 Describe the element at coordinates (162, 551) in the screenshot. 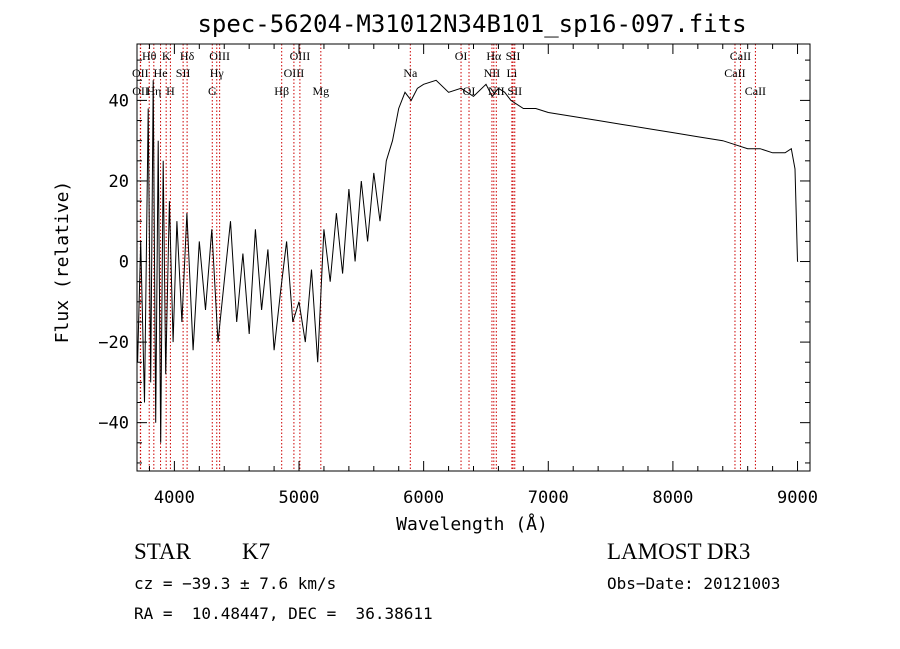

I see `object-class: STAR` at that location.